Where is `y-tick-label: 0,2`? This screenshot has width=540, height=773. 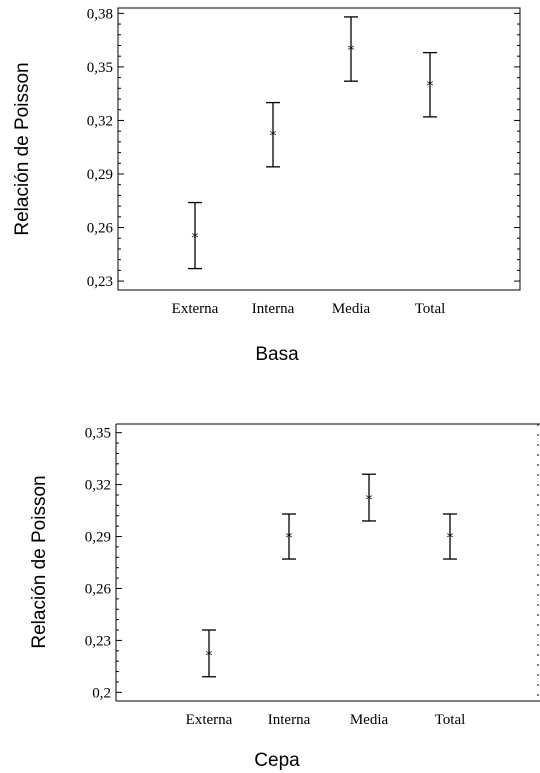 y-tick-label: 0,2 is located at coordinates (101, 693).